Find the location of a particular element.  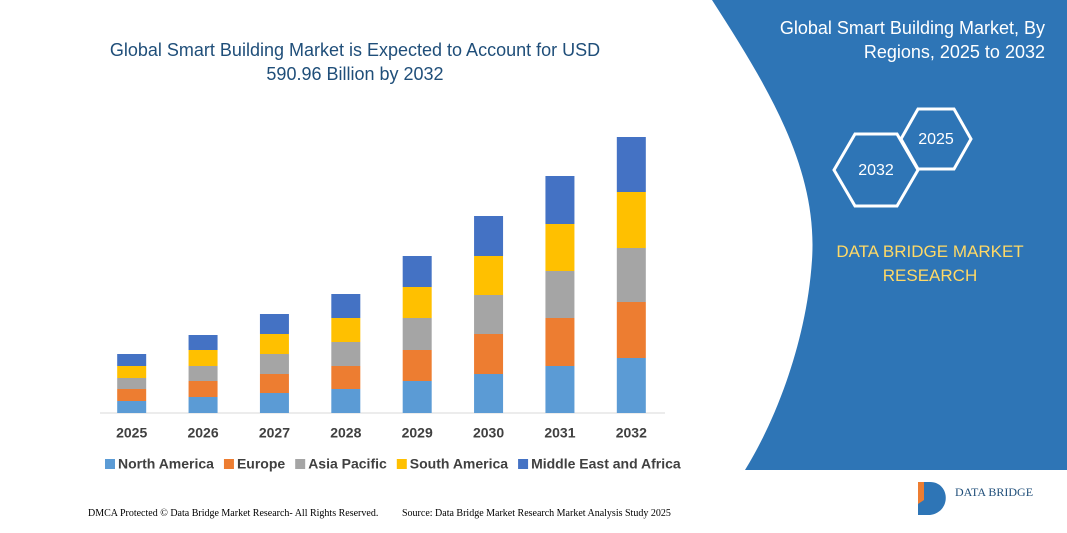

logo-text: DATA BRIDGE is located at coordinates (994, 492).